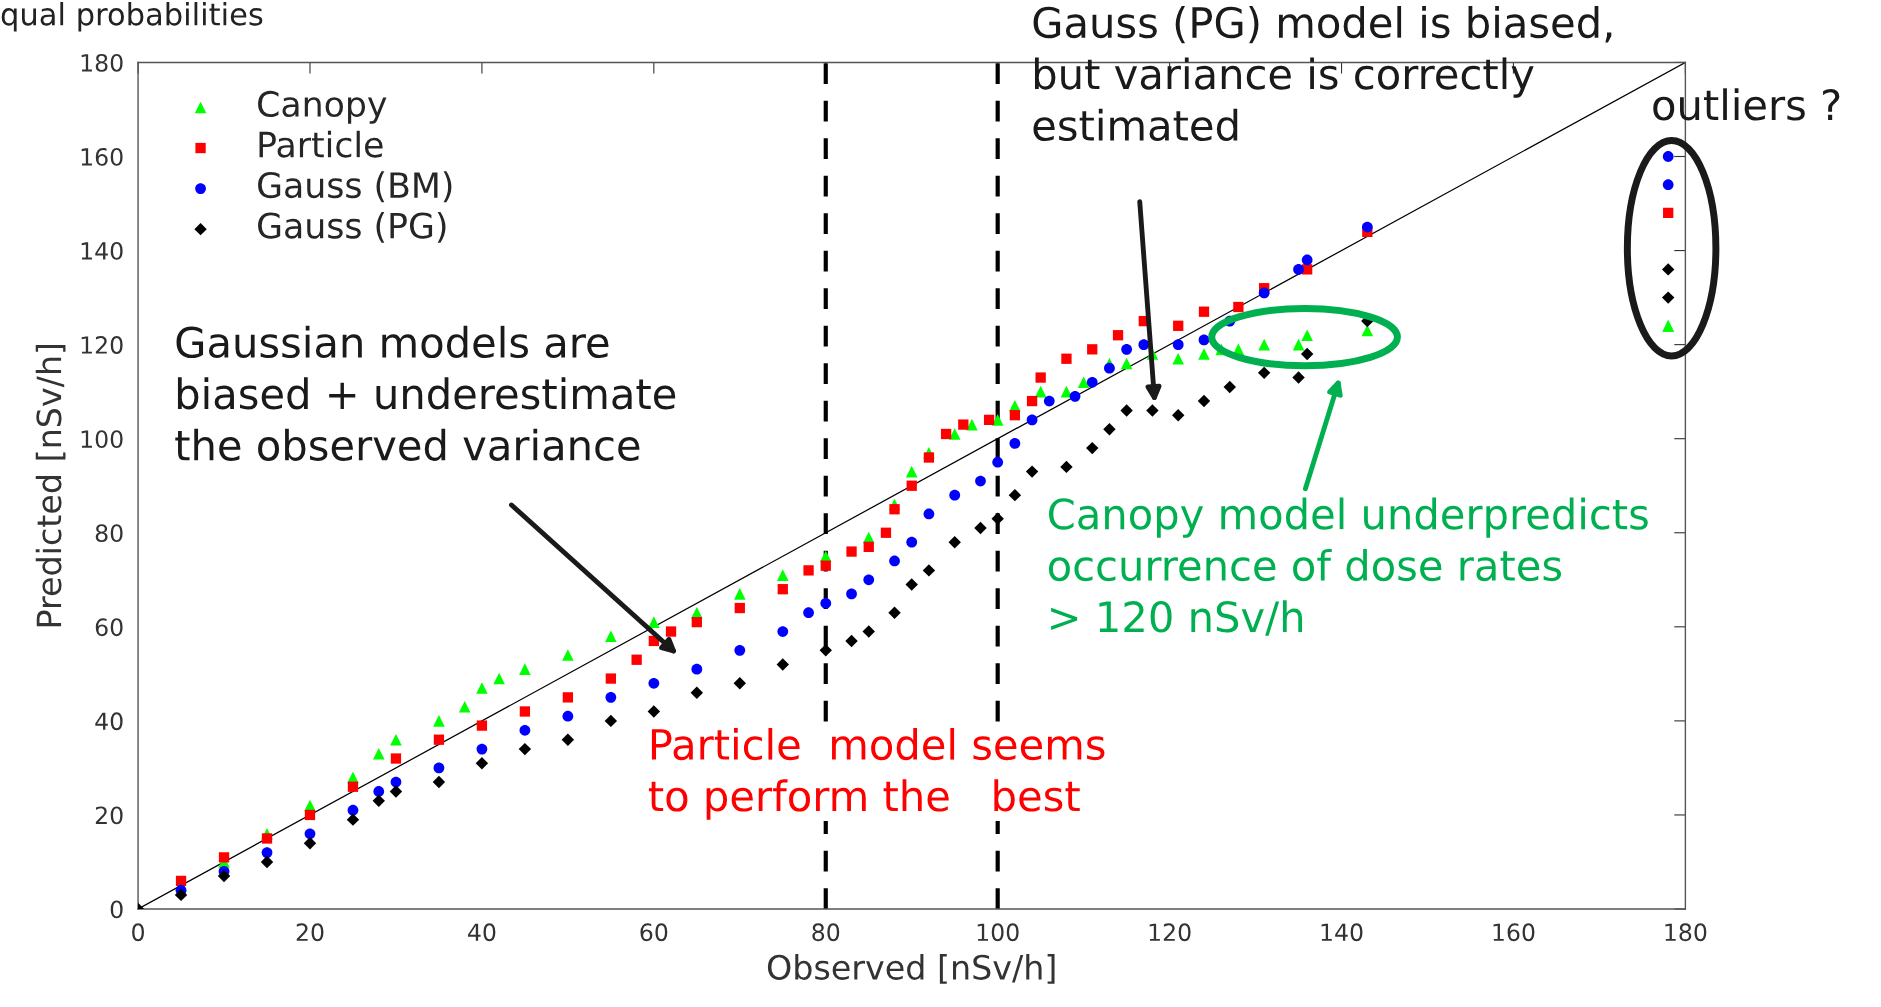 The width and height of the screenshot is (1881, 1007). Describe the element at coordinates (109, 627) in the screenshot. I see `y-tick-label: 60` at that location.